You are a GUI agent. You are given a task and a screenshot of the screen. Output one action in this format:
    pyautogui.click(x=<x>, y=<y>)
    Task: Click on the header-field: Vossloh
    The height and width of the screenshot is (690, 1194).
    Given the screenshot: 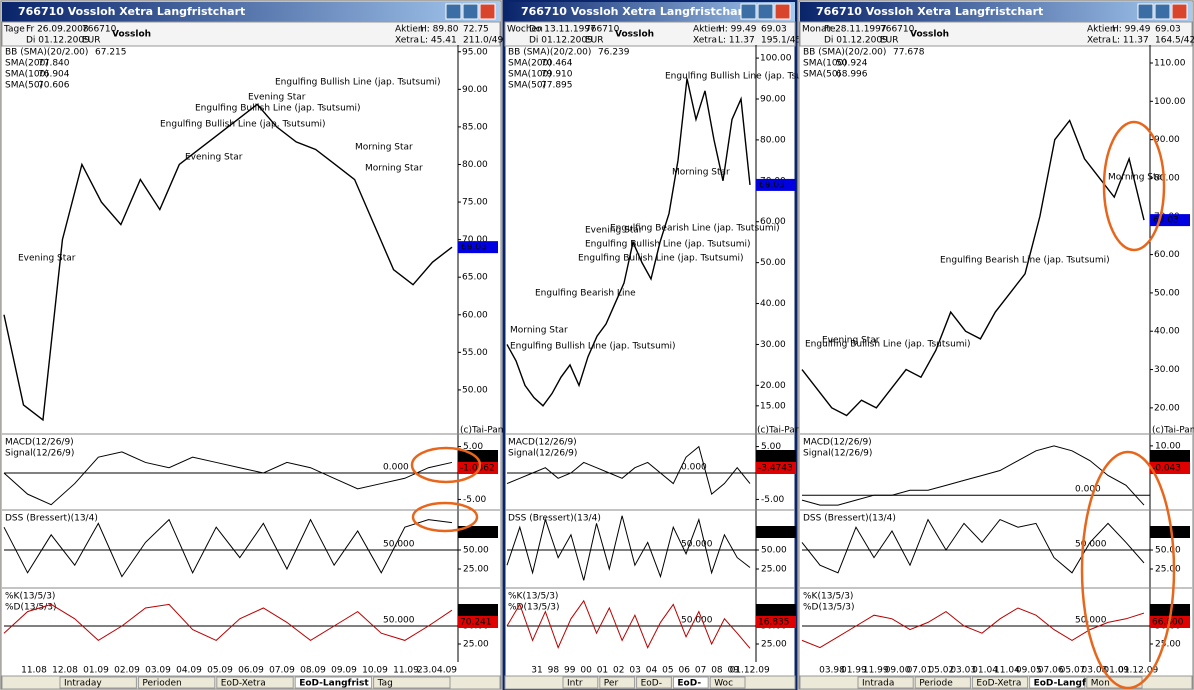 What is the action you would take?
    pyautogui.click(x=131, y=35)
    